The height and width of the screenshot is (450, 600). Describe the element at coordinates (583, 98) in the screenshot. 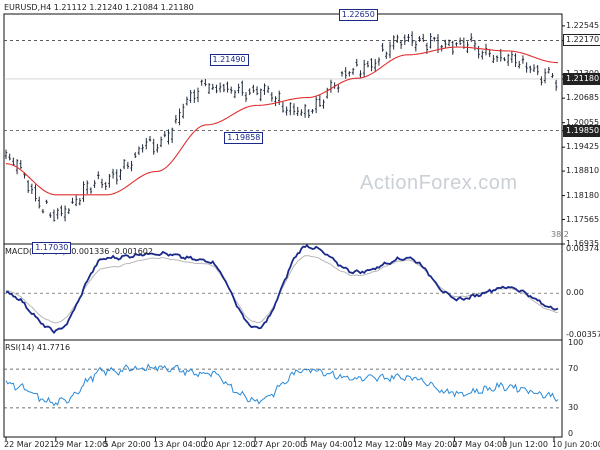

I see `price-axis-label: 1.20685` at that location.